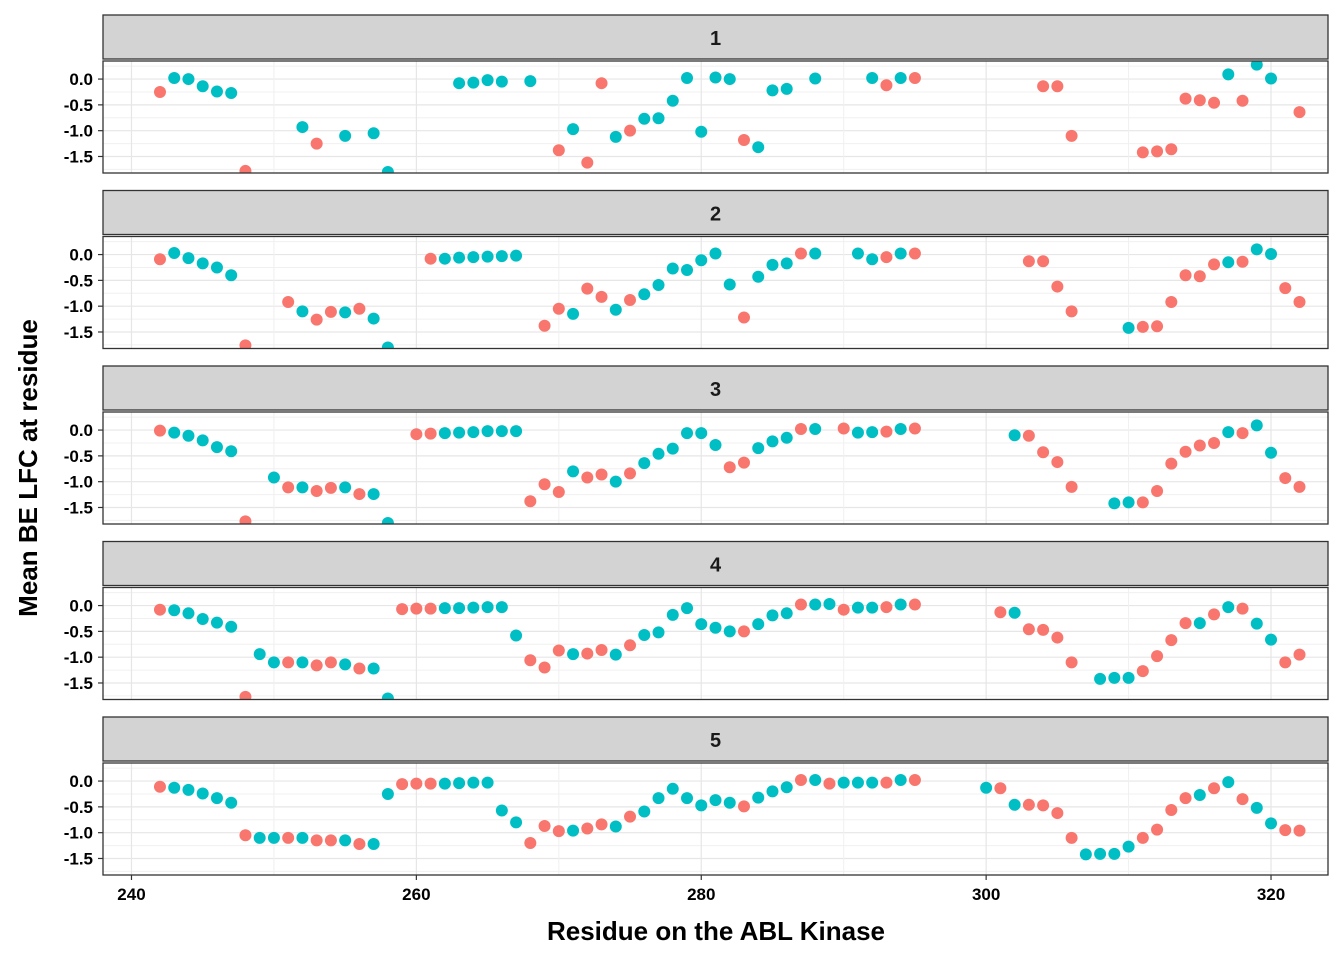  What do you see at coordinates (78, 306) in the screenshot?
I see `y-tick-label: -1.0` at bounding box center [78, 306].